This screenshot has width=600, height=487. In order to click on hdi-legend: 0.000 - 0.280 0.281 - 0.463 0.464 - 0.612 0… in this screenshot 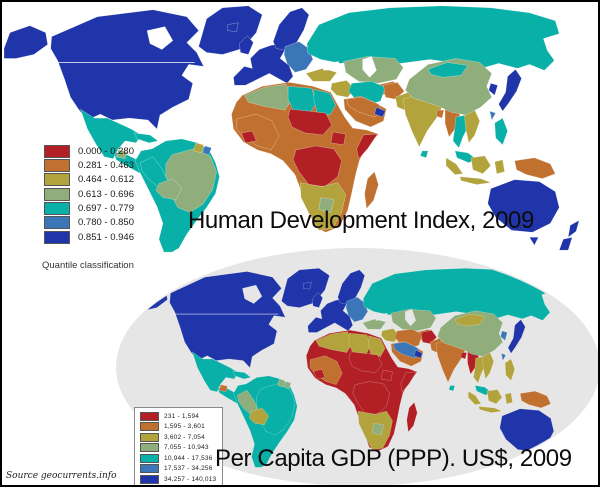, I will do `click(89, 195)`.